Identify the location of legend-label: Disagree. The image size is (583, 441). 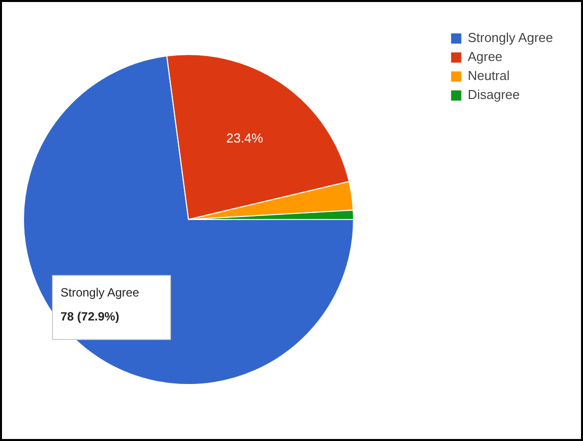
(494, 94).